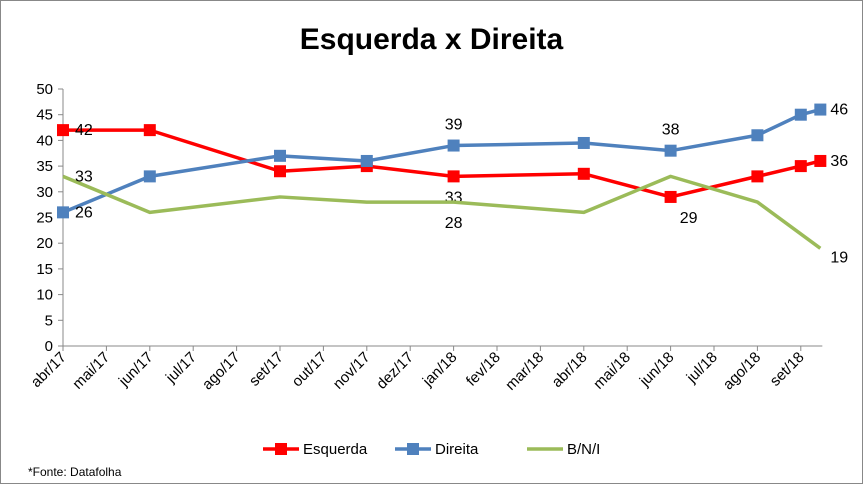 The image size is (863, 484). Describe the element at coordinates (44, 218) in the screenshot. I see `y-tick-label: 25` at that location.